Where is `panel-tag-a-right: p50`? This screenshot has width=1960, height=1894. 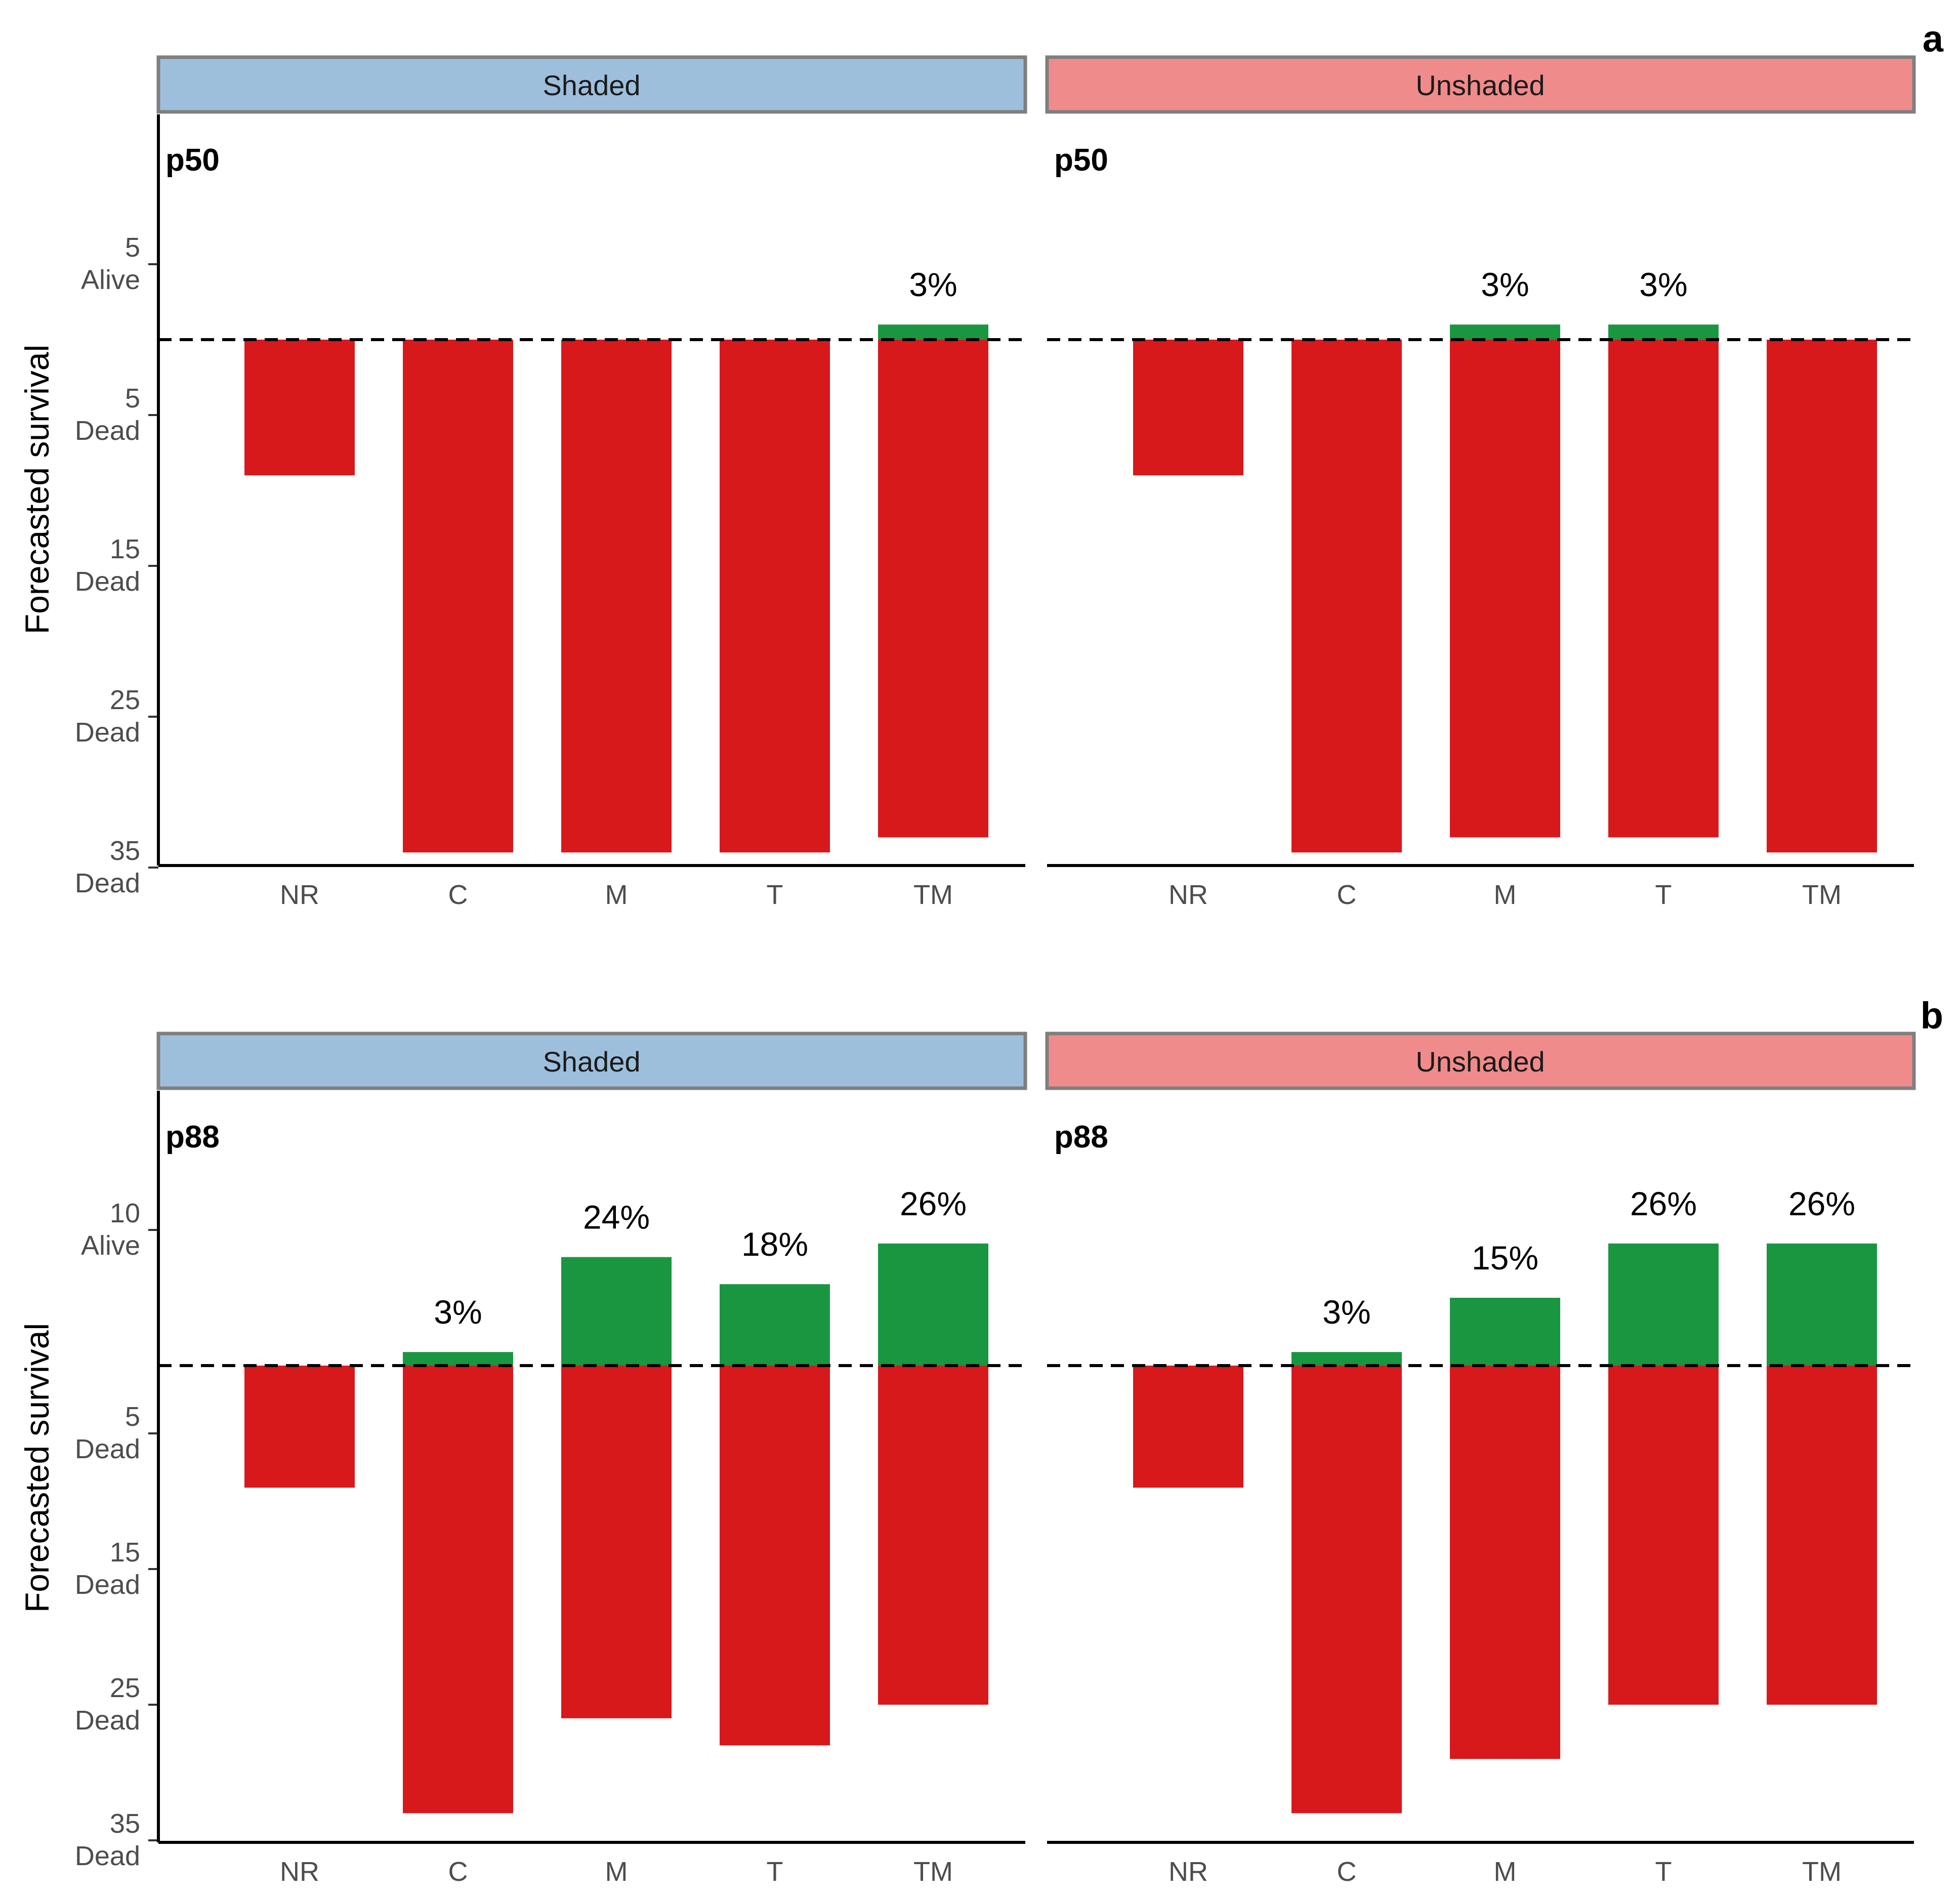
panel-tag-a-right: p50 is located at coordinates (1081, 161).